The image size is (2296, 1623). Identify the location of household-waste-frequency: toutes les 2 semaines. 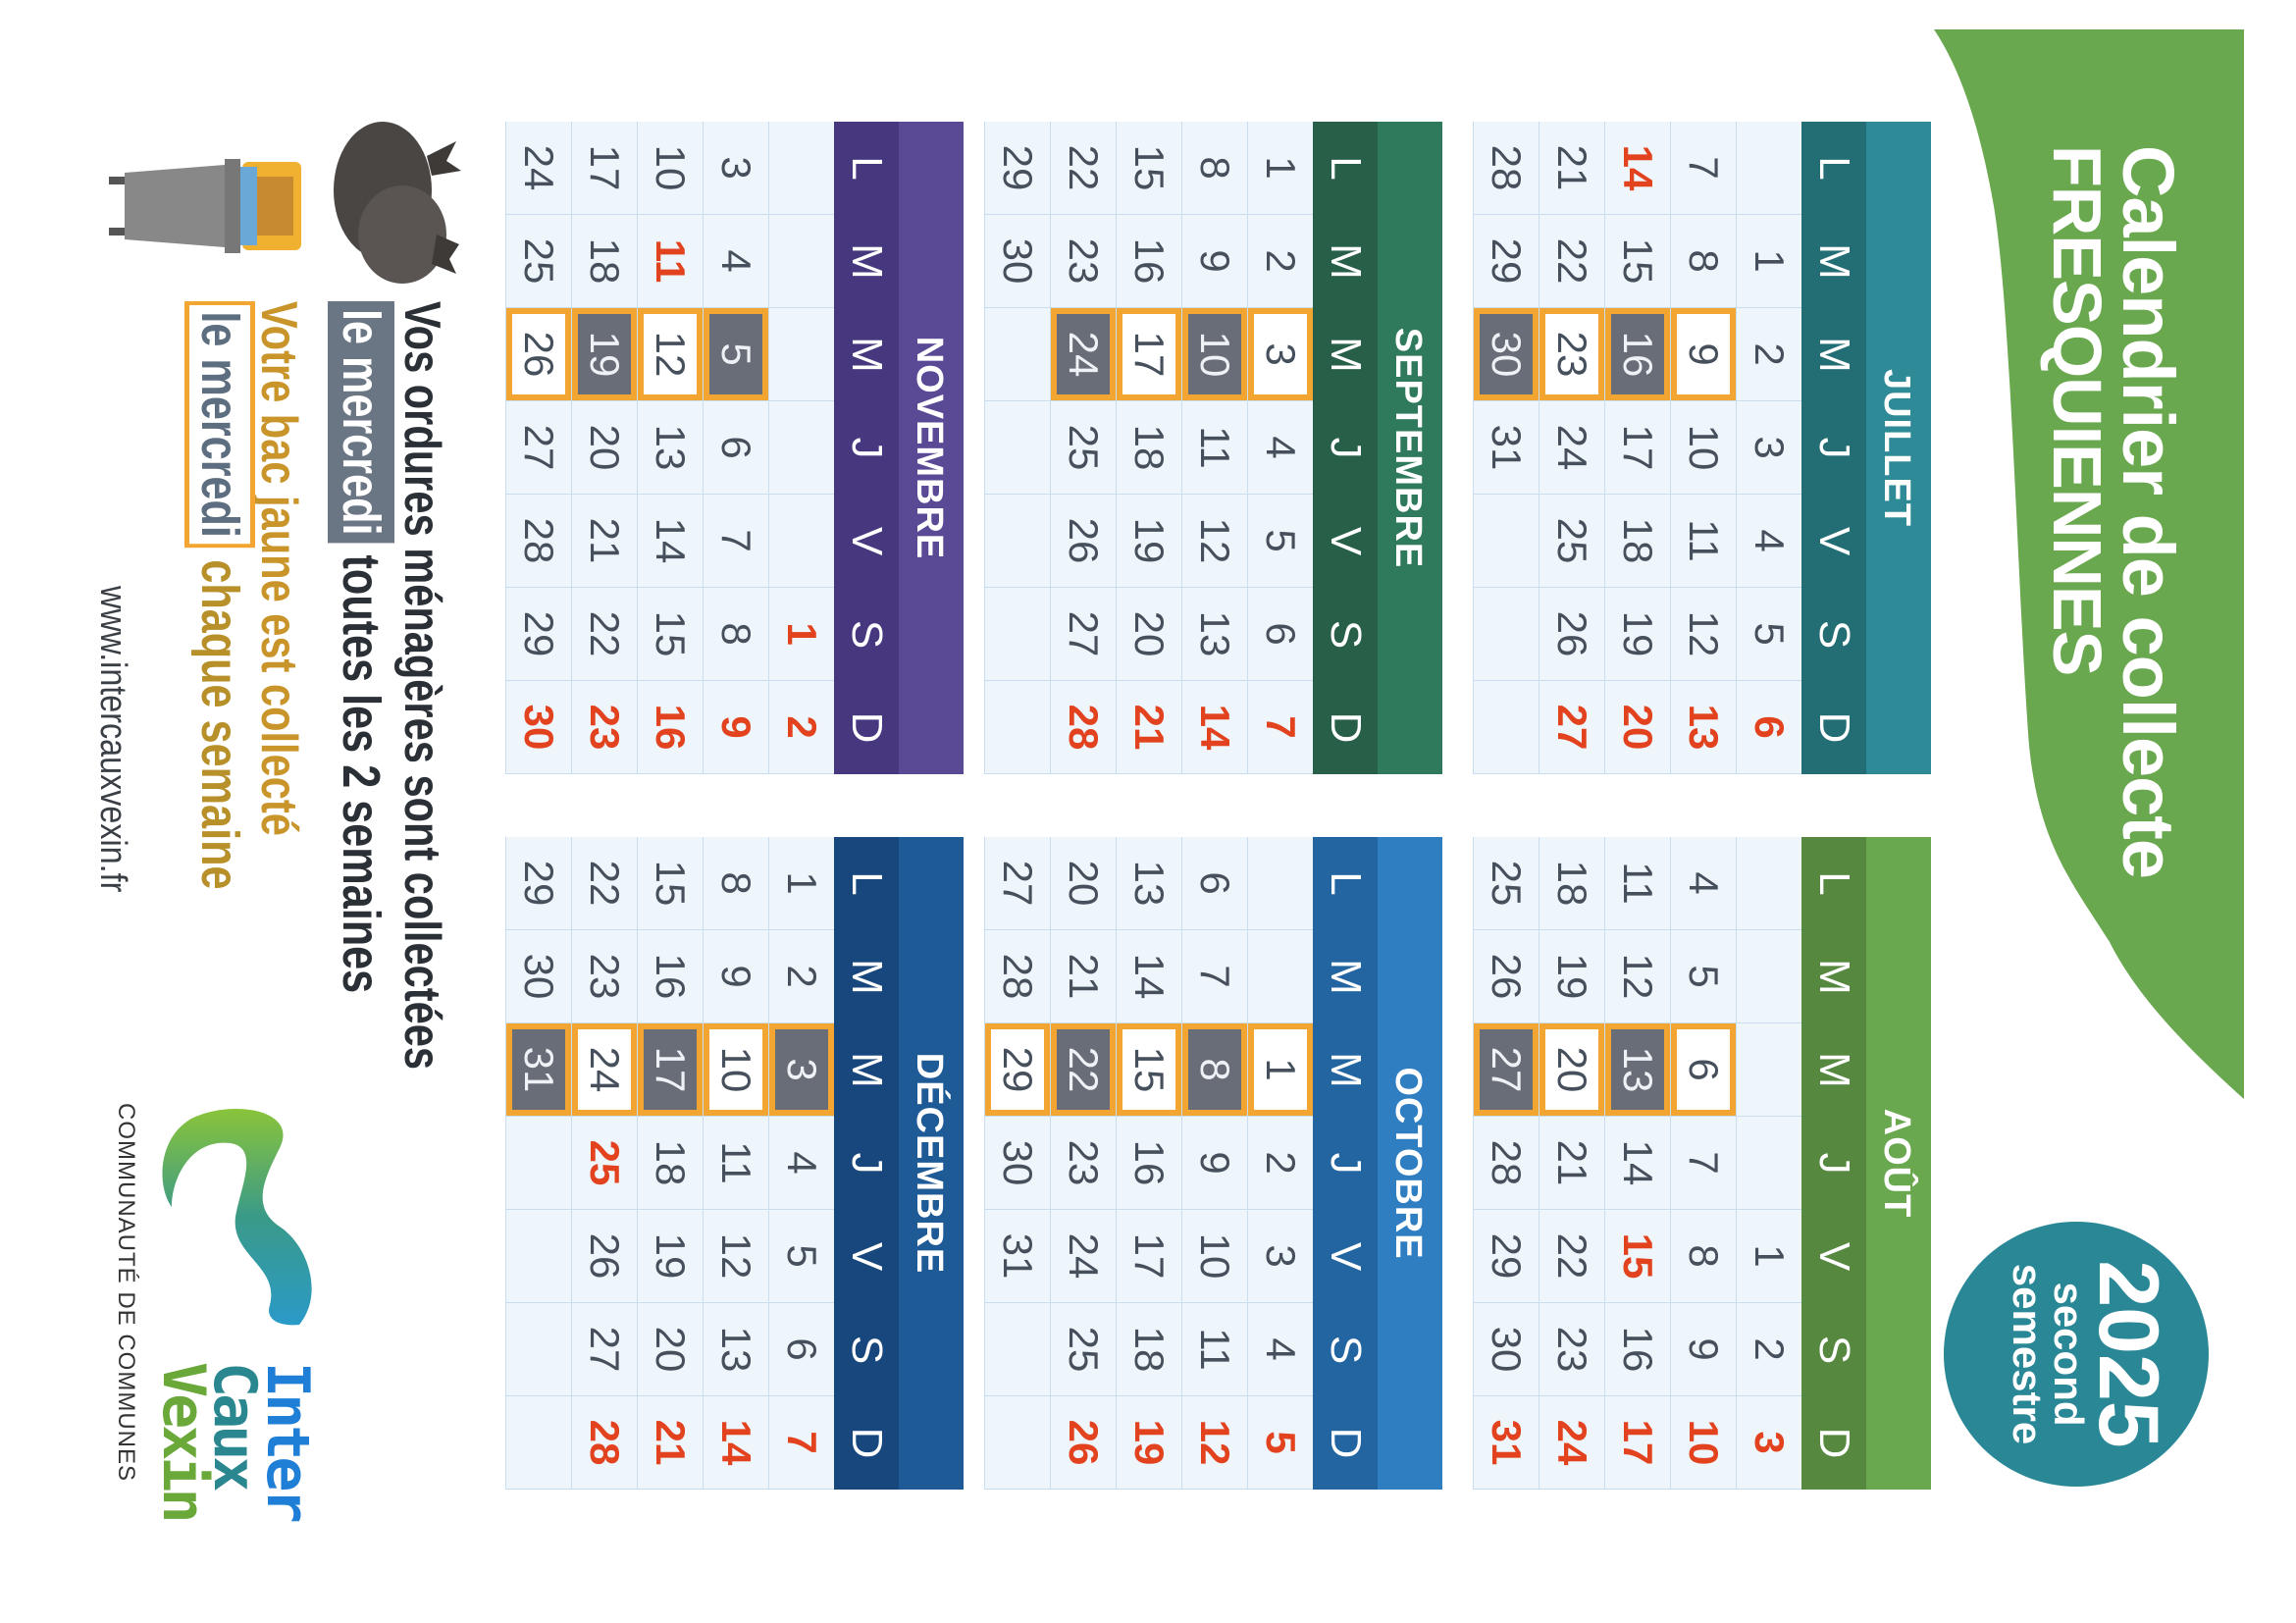
(361, 768).